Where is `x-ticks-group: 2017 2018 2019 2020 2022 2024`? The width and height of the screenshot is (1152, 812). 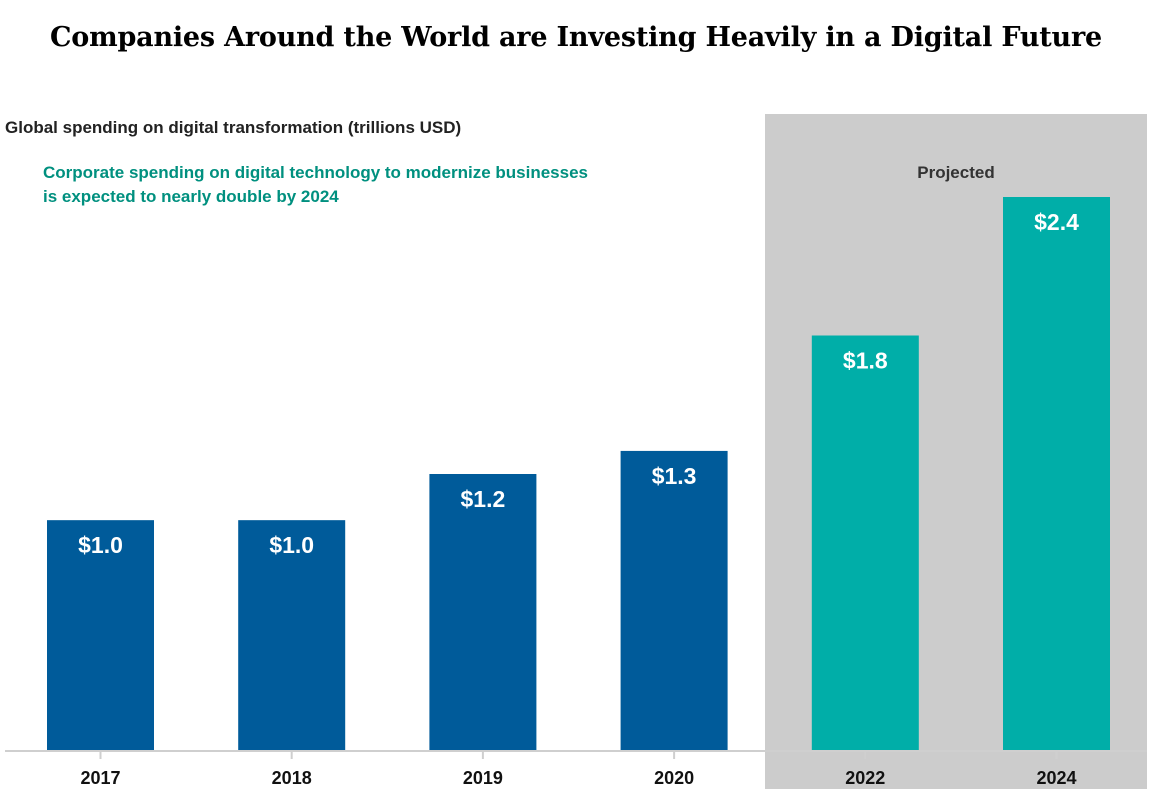
x-ticks-group: 2017 2018 2019 2020 2022 2024 is located at coordinates (578, 769).